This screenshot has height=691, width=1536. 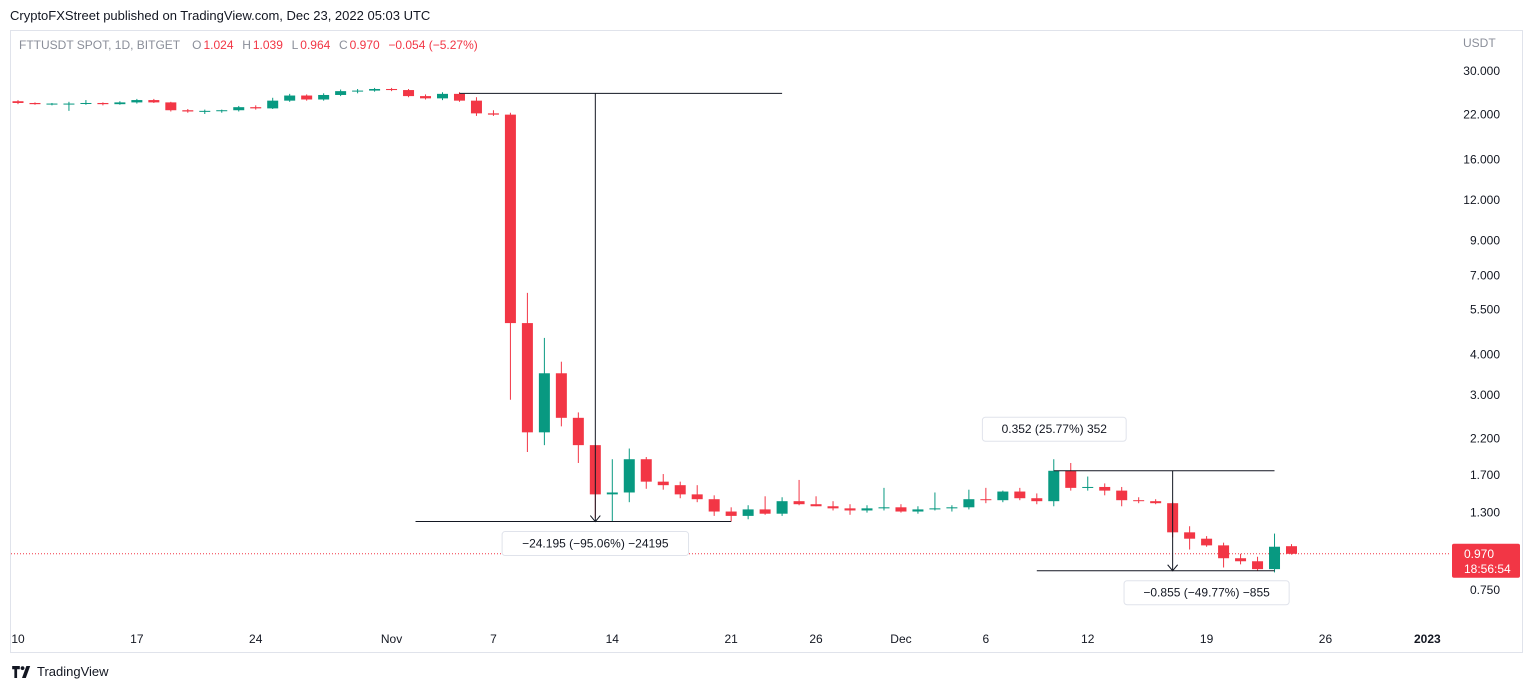 What do you see at coordinates (433, 45) in the screenshot?
I see `legend-change: −0.054 (−5.27%)` at bounding box center [433, 45].